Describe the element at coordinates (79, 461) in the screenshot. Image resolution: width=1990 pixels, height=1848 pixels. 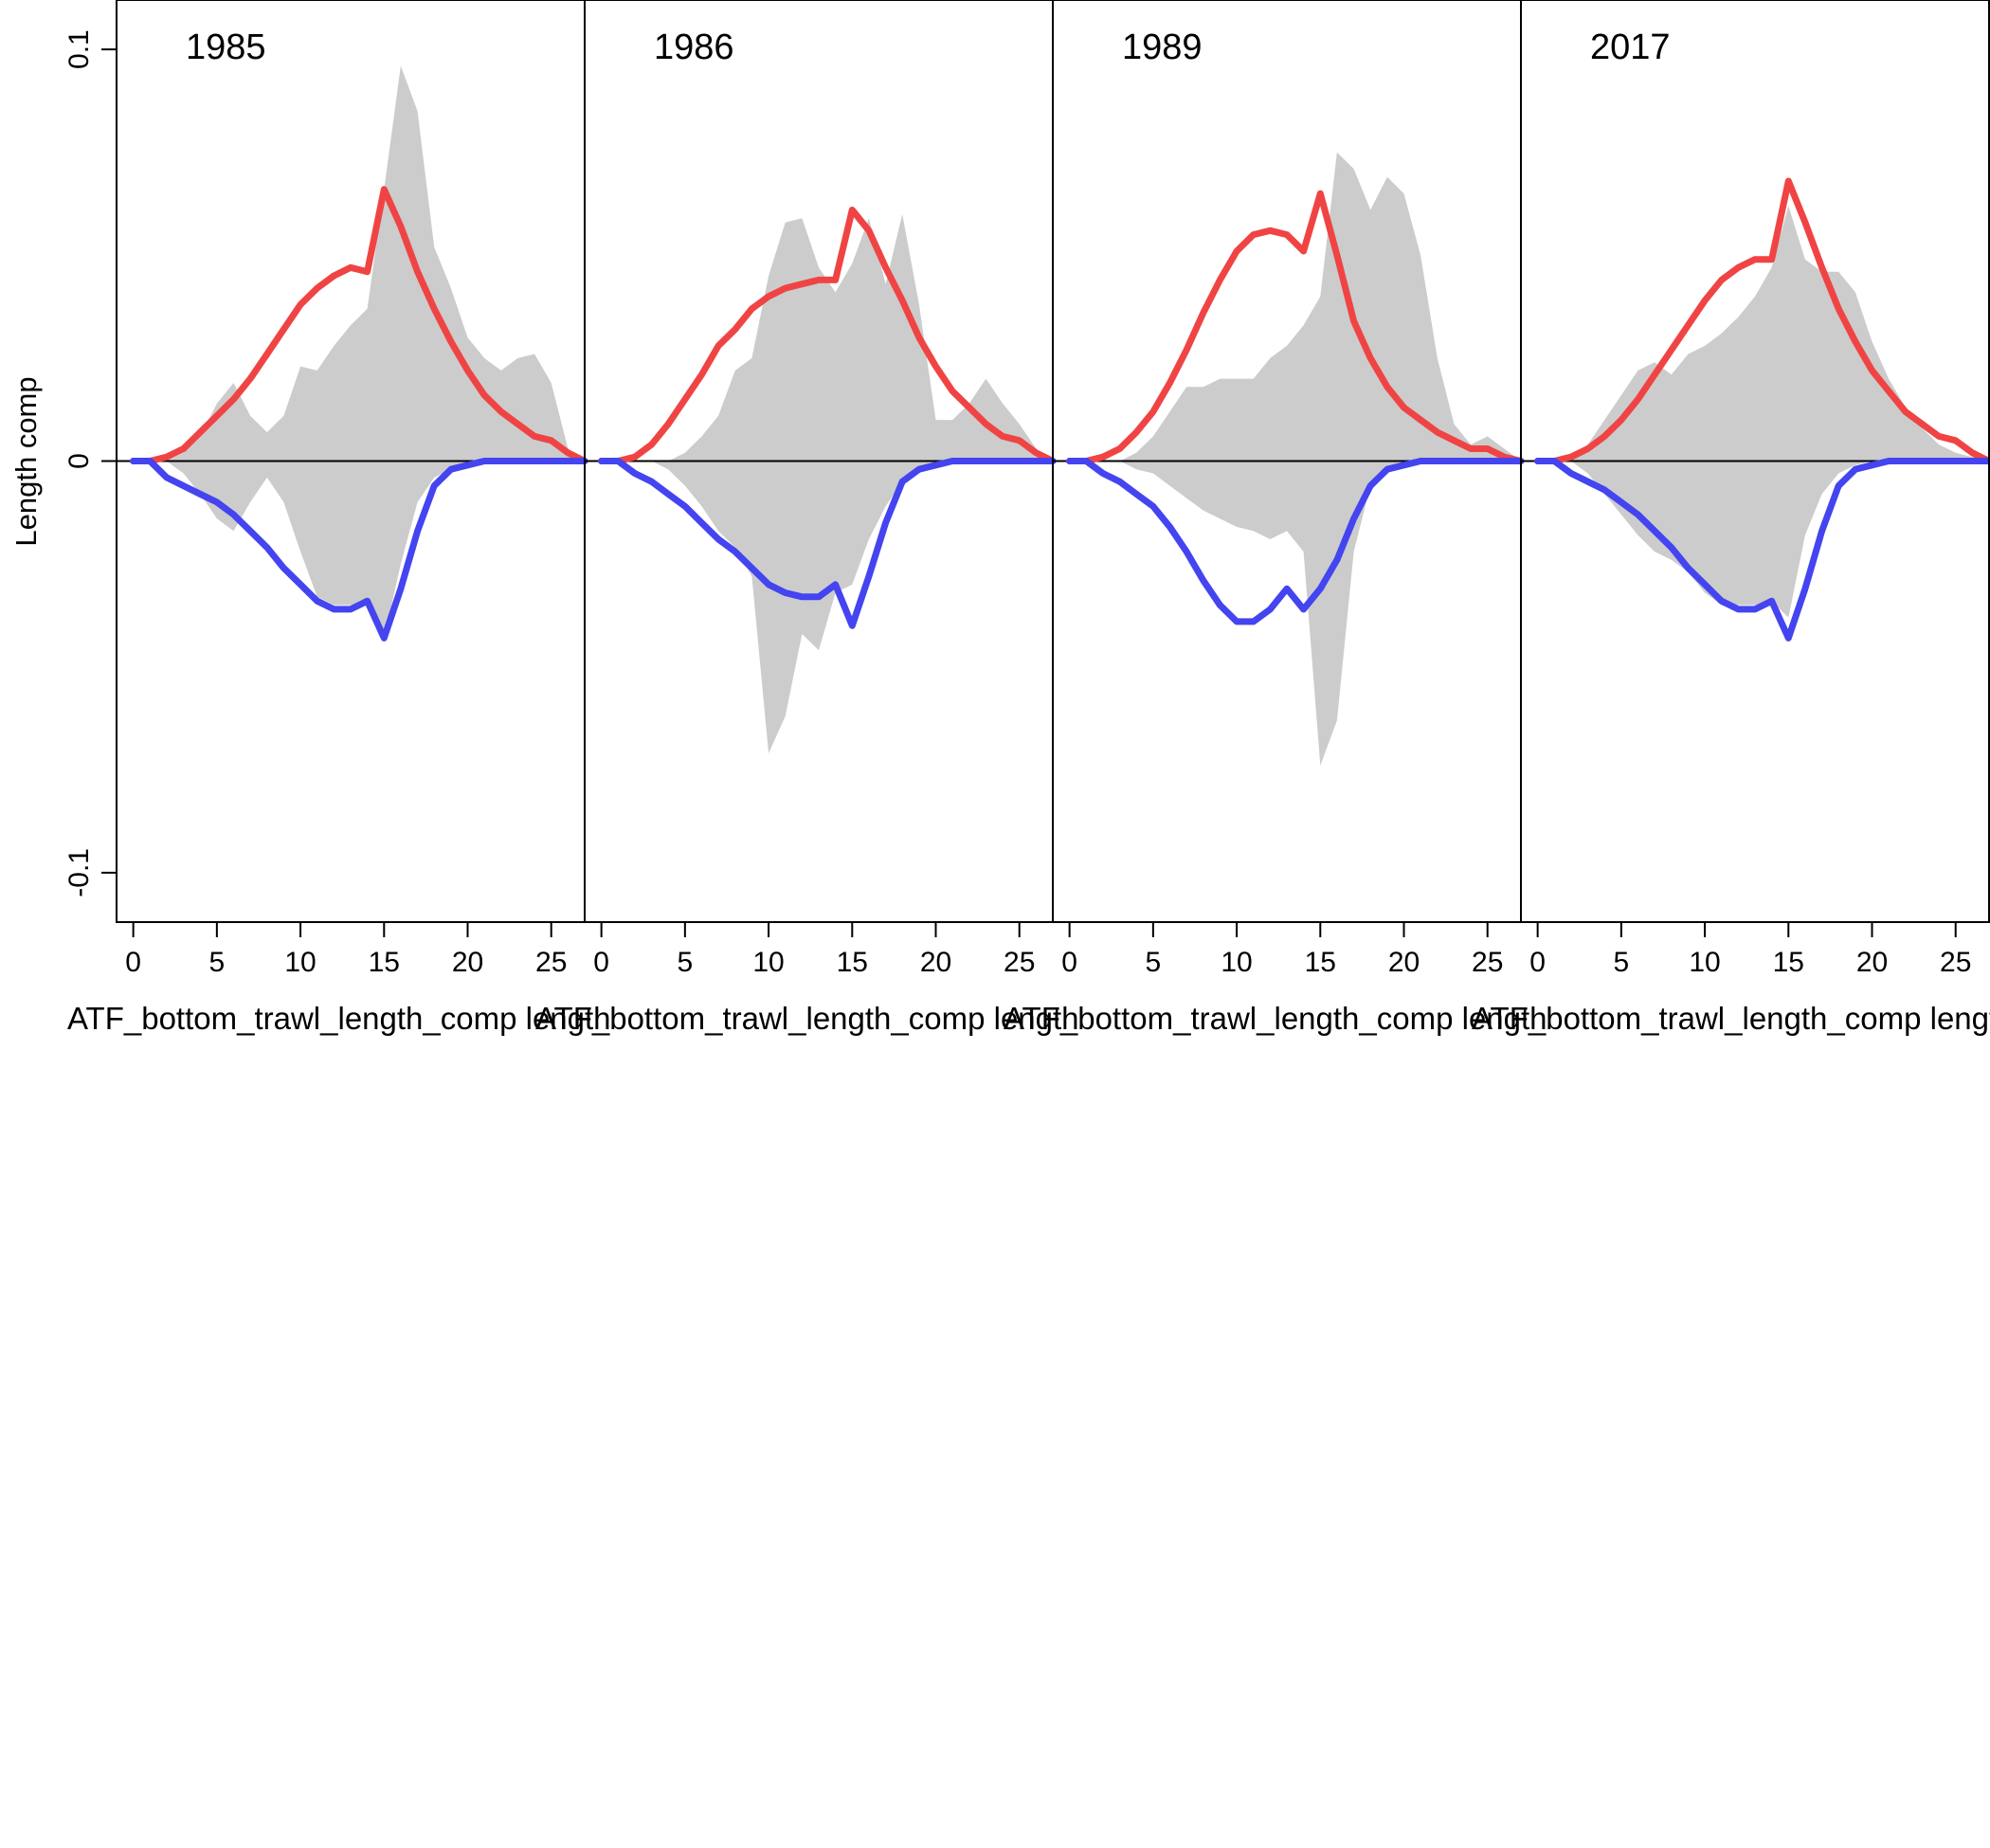
I see `y-tick-label: 0` at that location.